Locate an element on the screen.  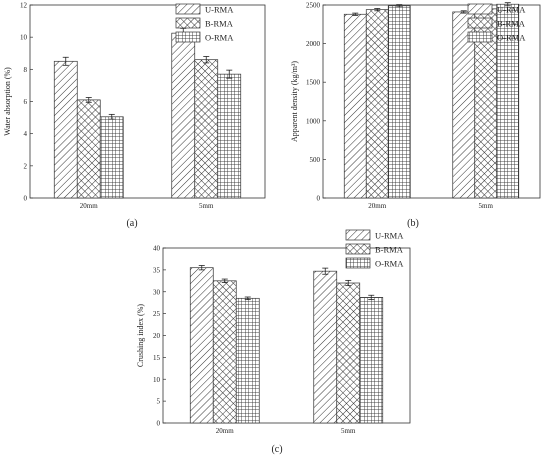
y-tick-label: 2000 is located at coordinates (313, 44).